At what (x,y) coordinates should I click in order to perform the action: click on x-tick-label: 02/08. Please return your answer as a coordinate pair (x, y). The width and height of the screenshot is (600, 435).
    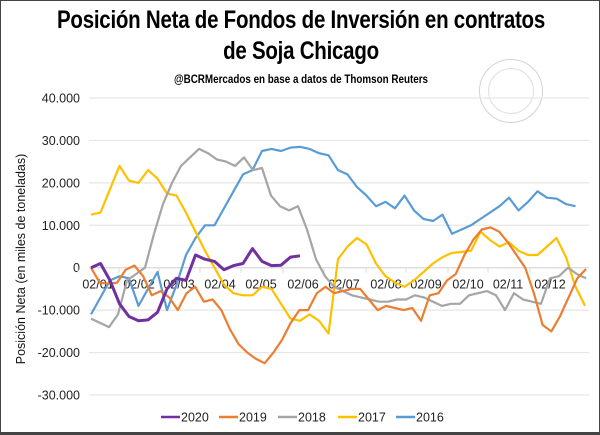
    Looking at the image, I should click on (385, 285).